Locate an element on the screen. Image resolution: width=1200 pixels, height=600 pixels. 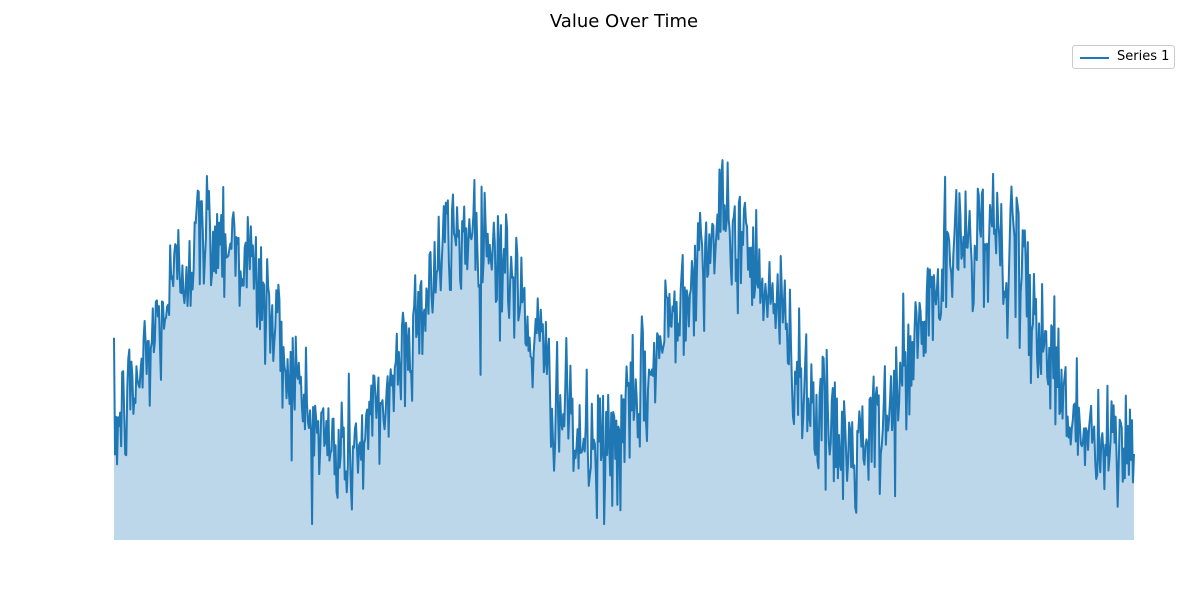
chart-title: Value Over Time is located at coordinates (624, 21).